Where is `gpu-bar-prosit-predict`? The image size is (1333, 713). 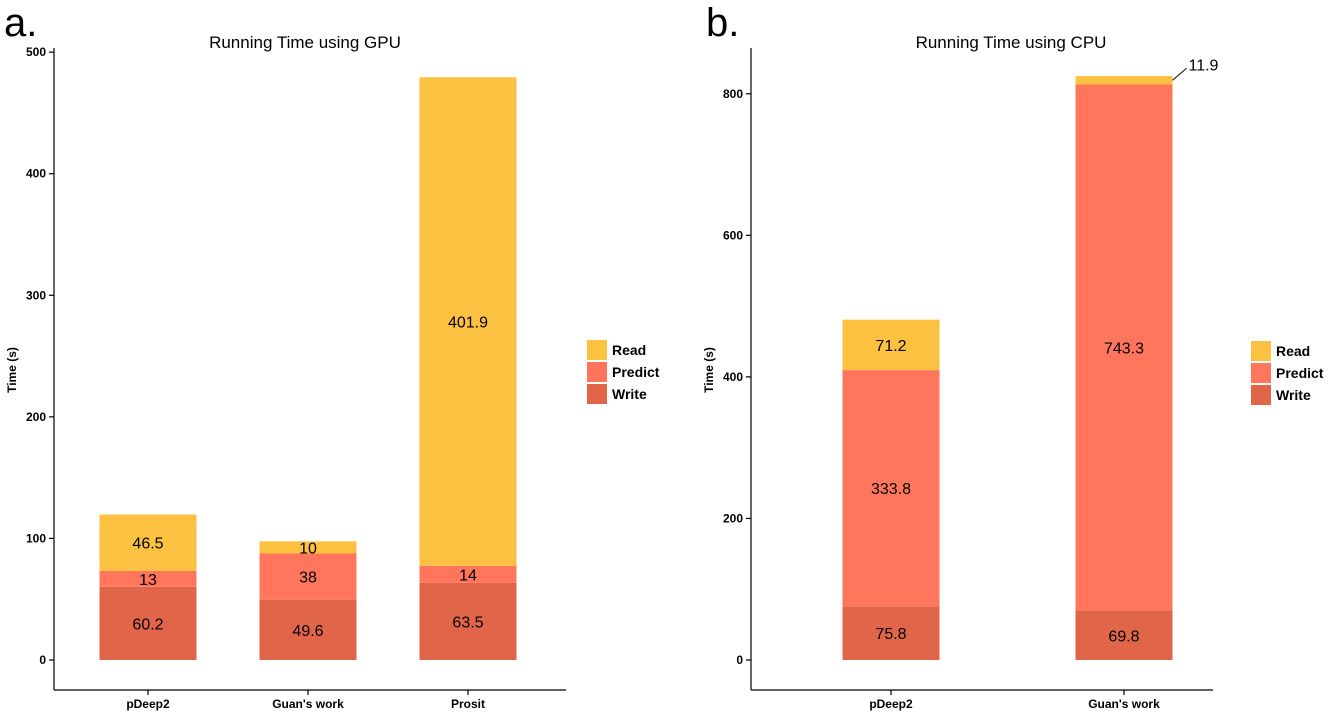
gpu-bar-prosit-predict is located at coordinates (468, 574).